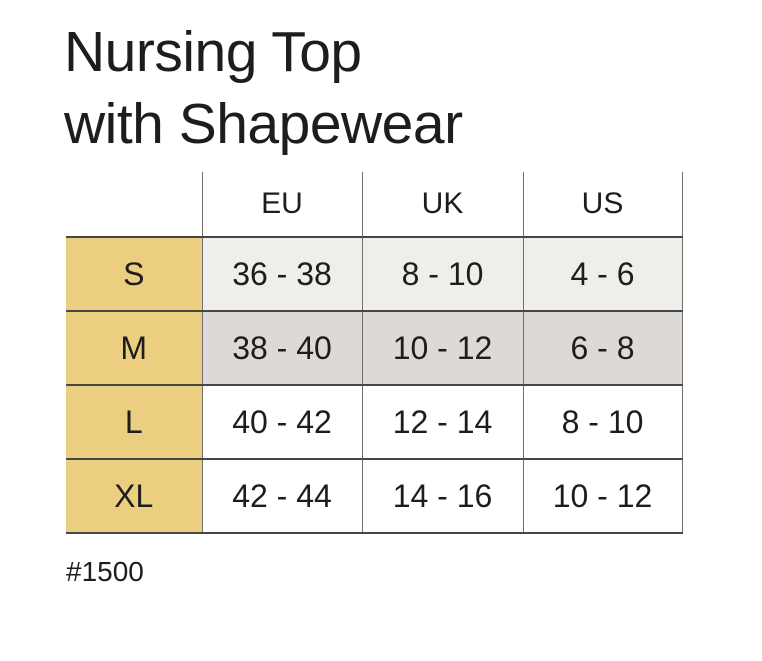 This screenshot has width=762, height=661. I want to click on cell-l-uk: 12 - 14, so click(442, 422).